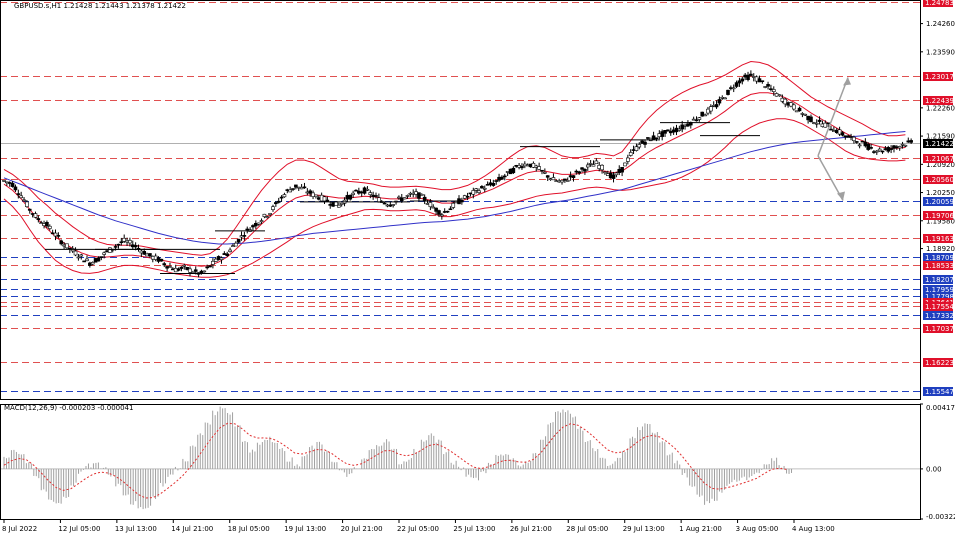 Image resolution: width=955 pixels, height=535 pixels. What do you see at coordinates (833, 117) in the screenshot?
I see `arrow-up-line` at bounding box center [833, 117].